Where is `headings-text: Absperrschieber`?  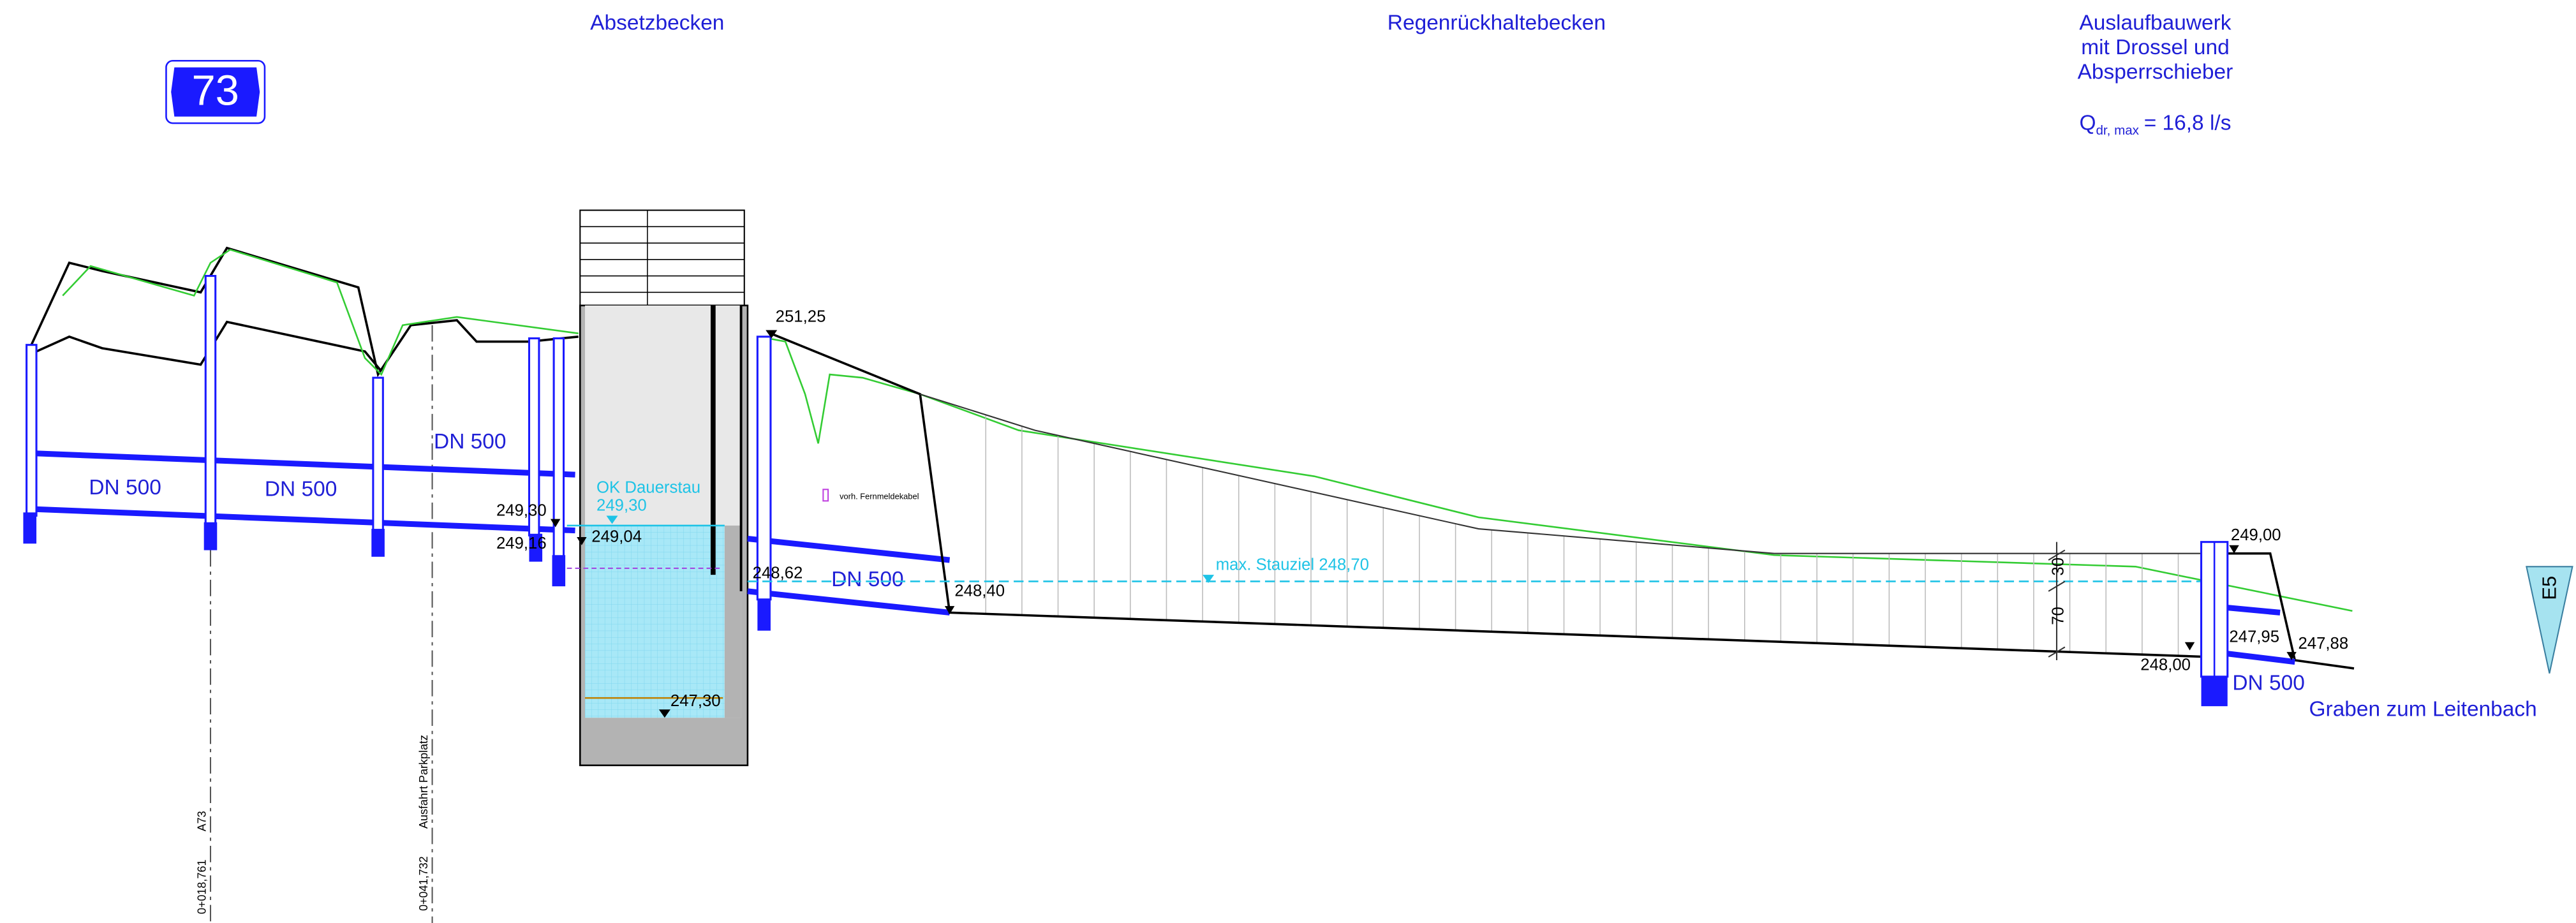 headings-text: Absperrschieber is located at coordinates (2155, 72).